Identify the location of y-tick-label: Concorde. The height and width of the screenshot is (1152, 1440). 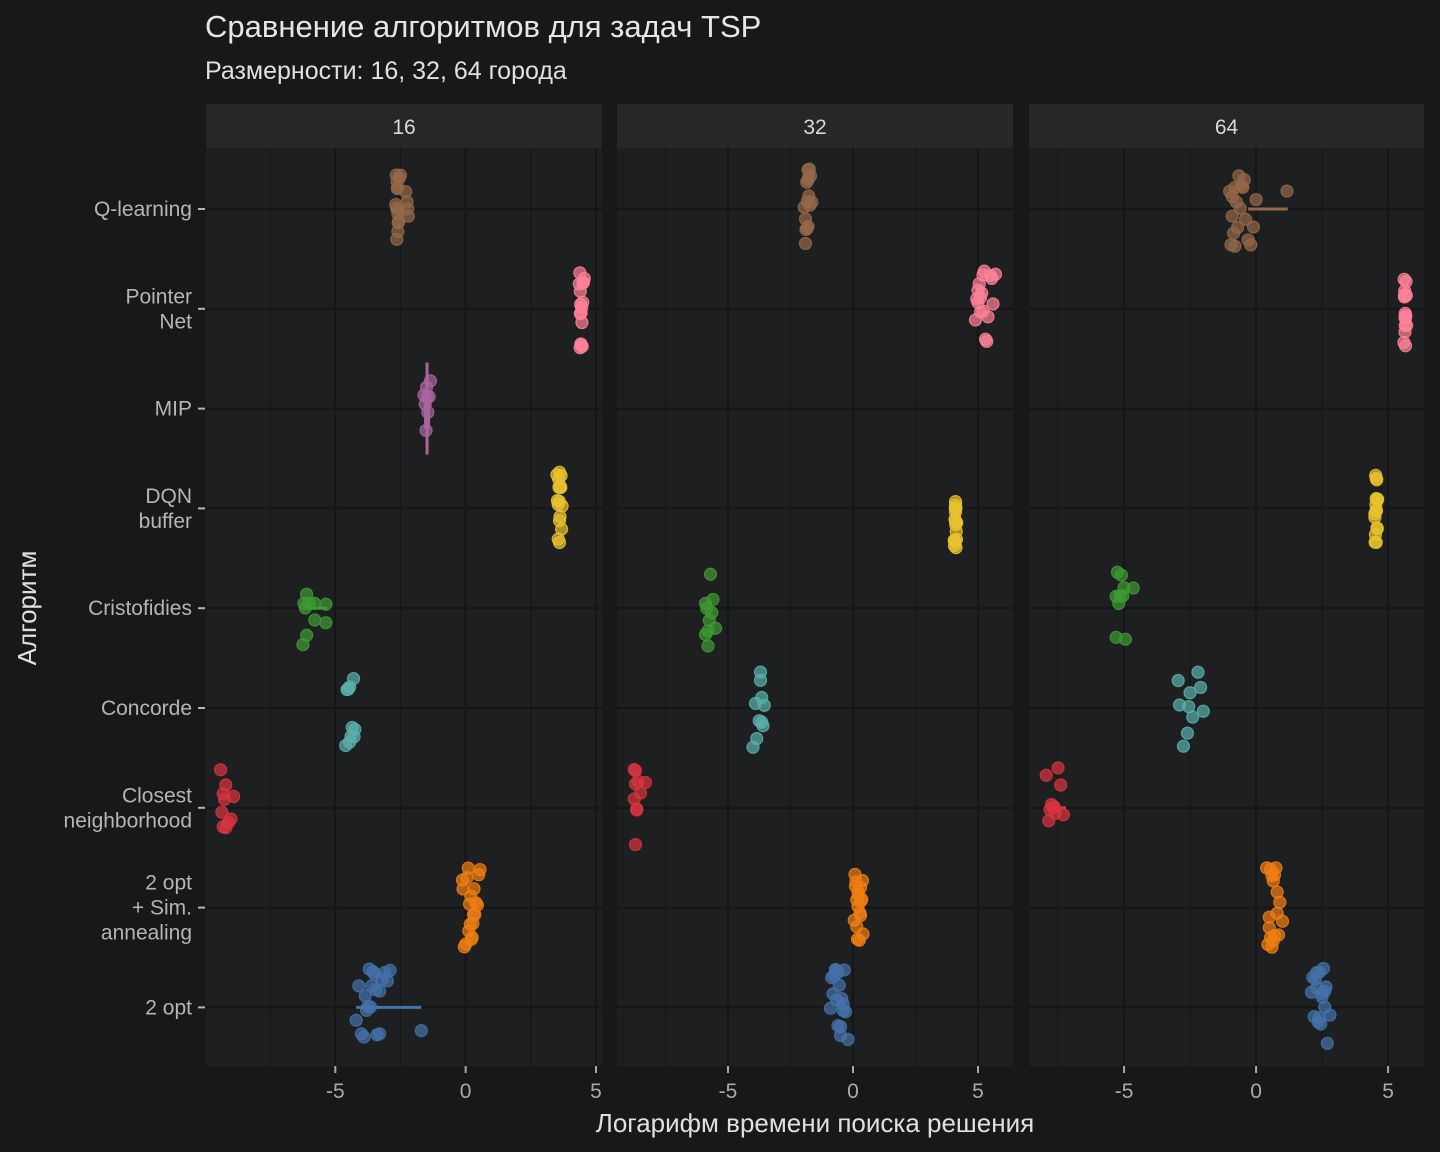
(146, 708).